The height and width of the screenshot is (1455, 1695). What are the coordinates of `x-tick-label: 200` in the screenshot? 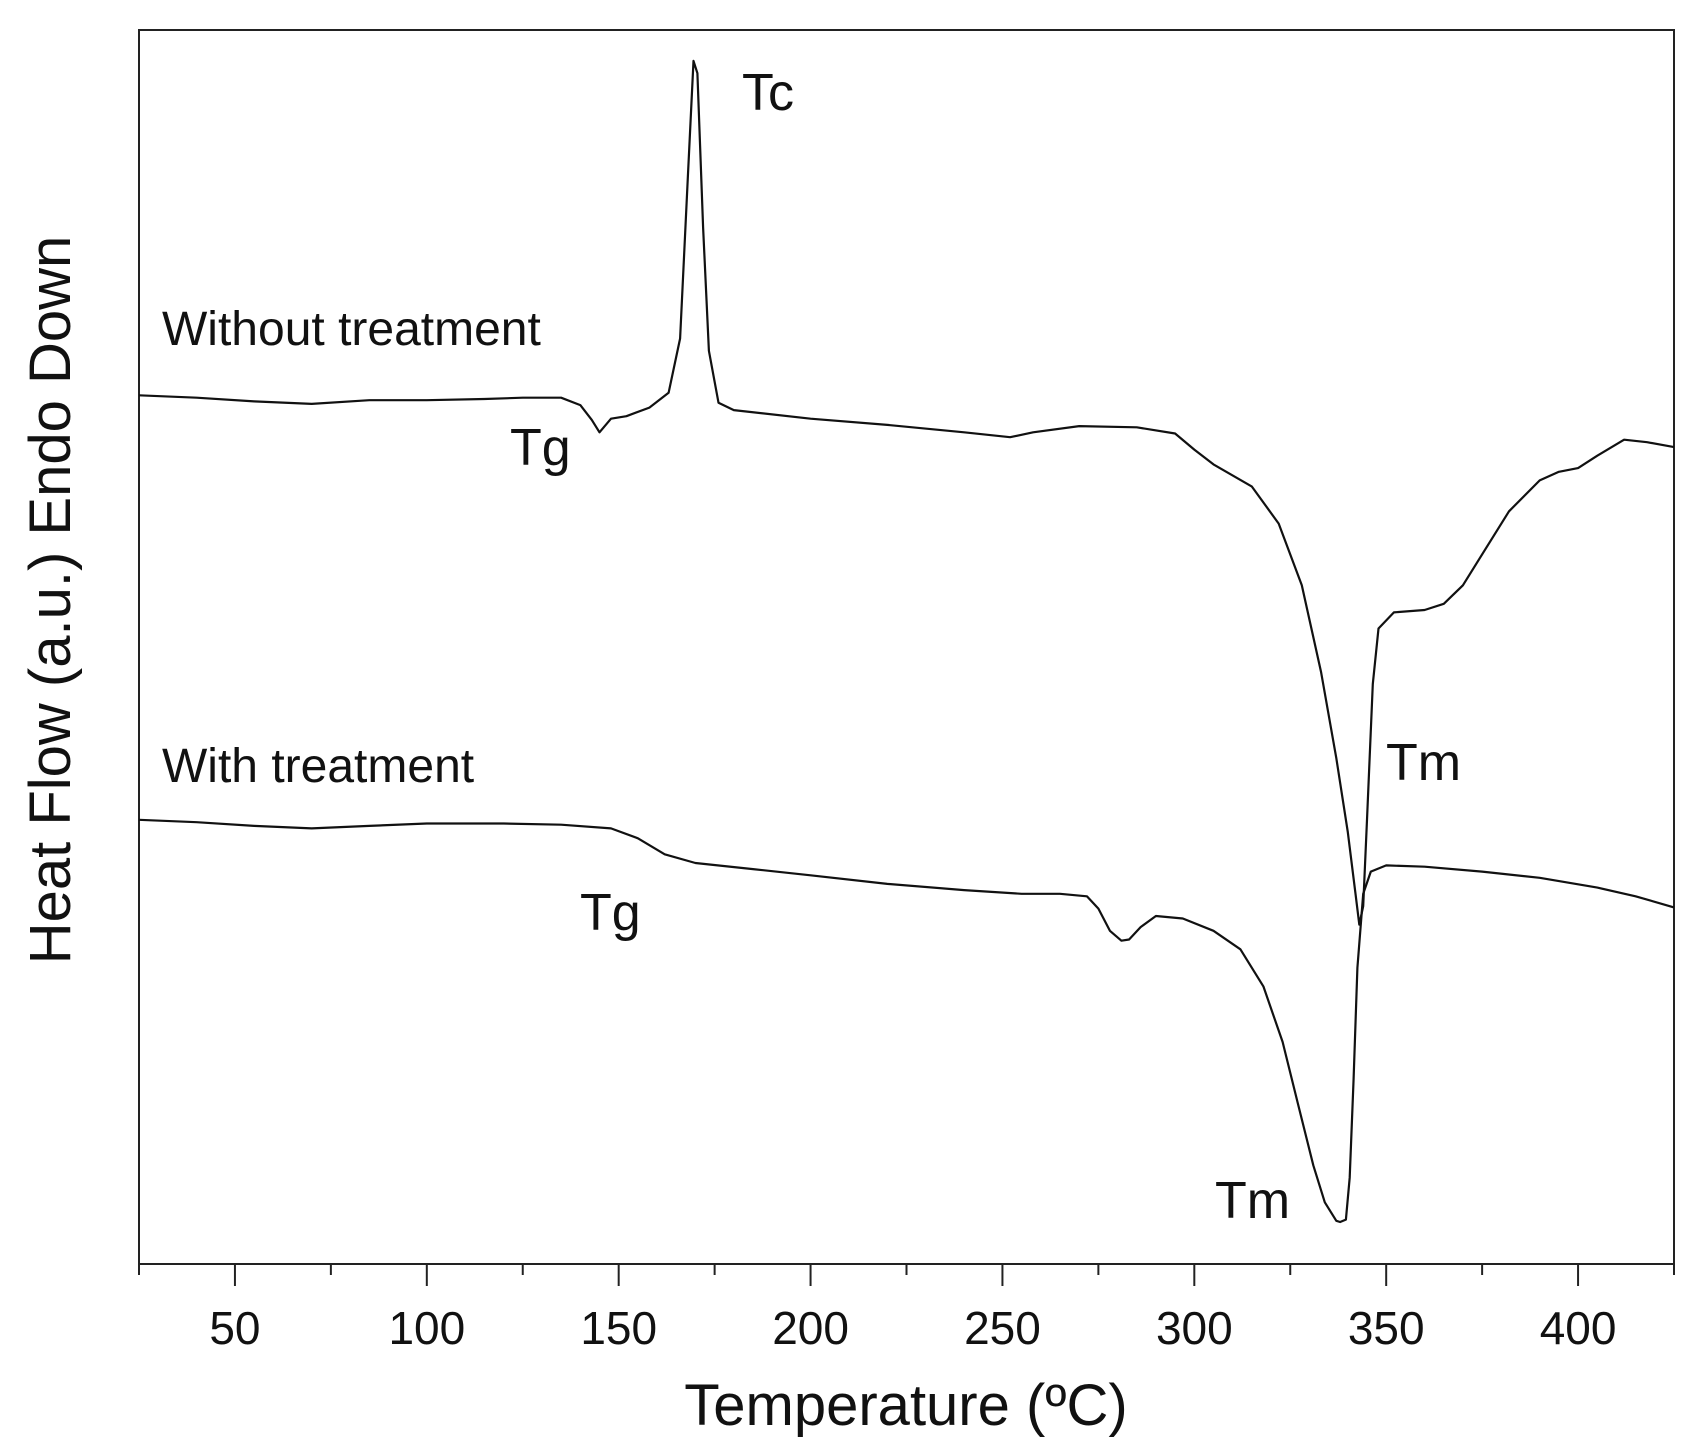 It's located at (810, 1328).